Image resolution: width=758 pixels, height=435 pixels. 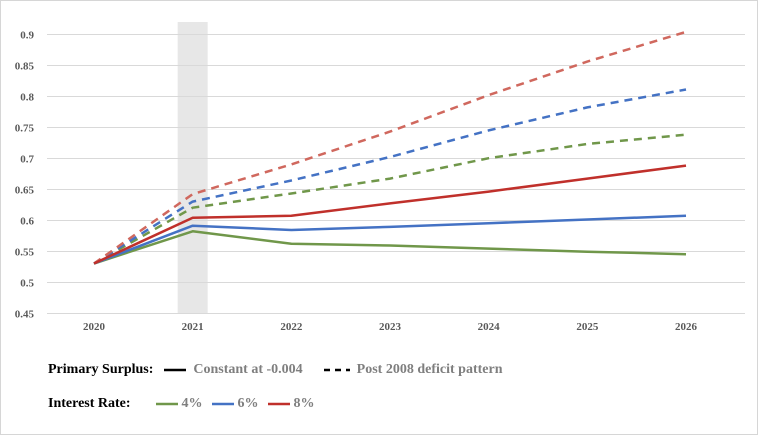 I want to click on y-tick-label: 0.6, so click(x=27, y=222).